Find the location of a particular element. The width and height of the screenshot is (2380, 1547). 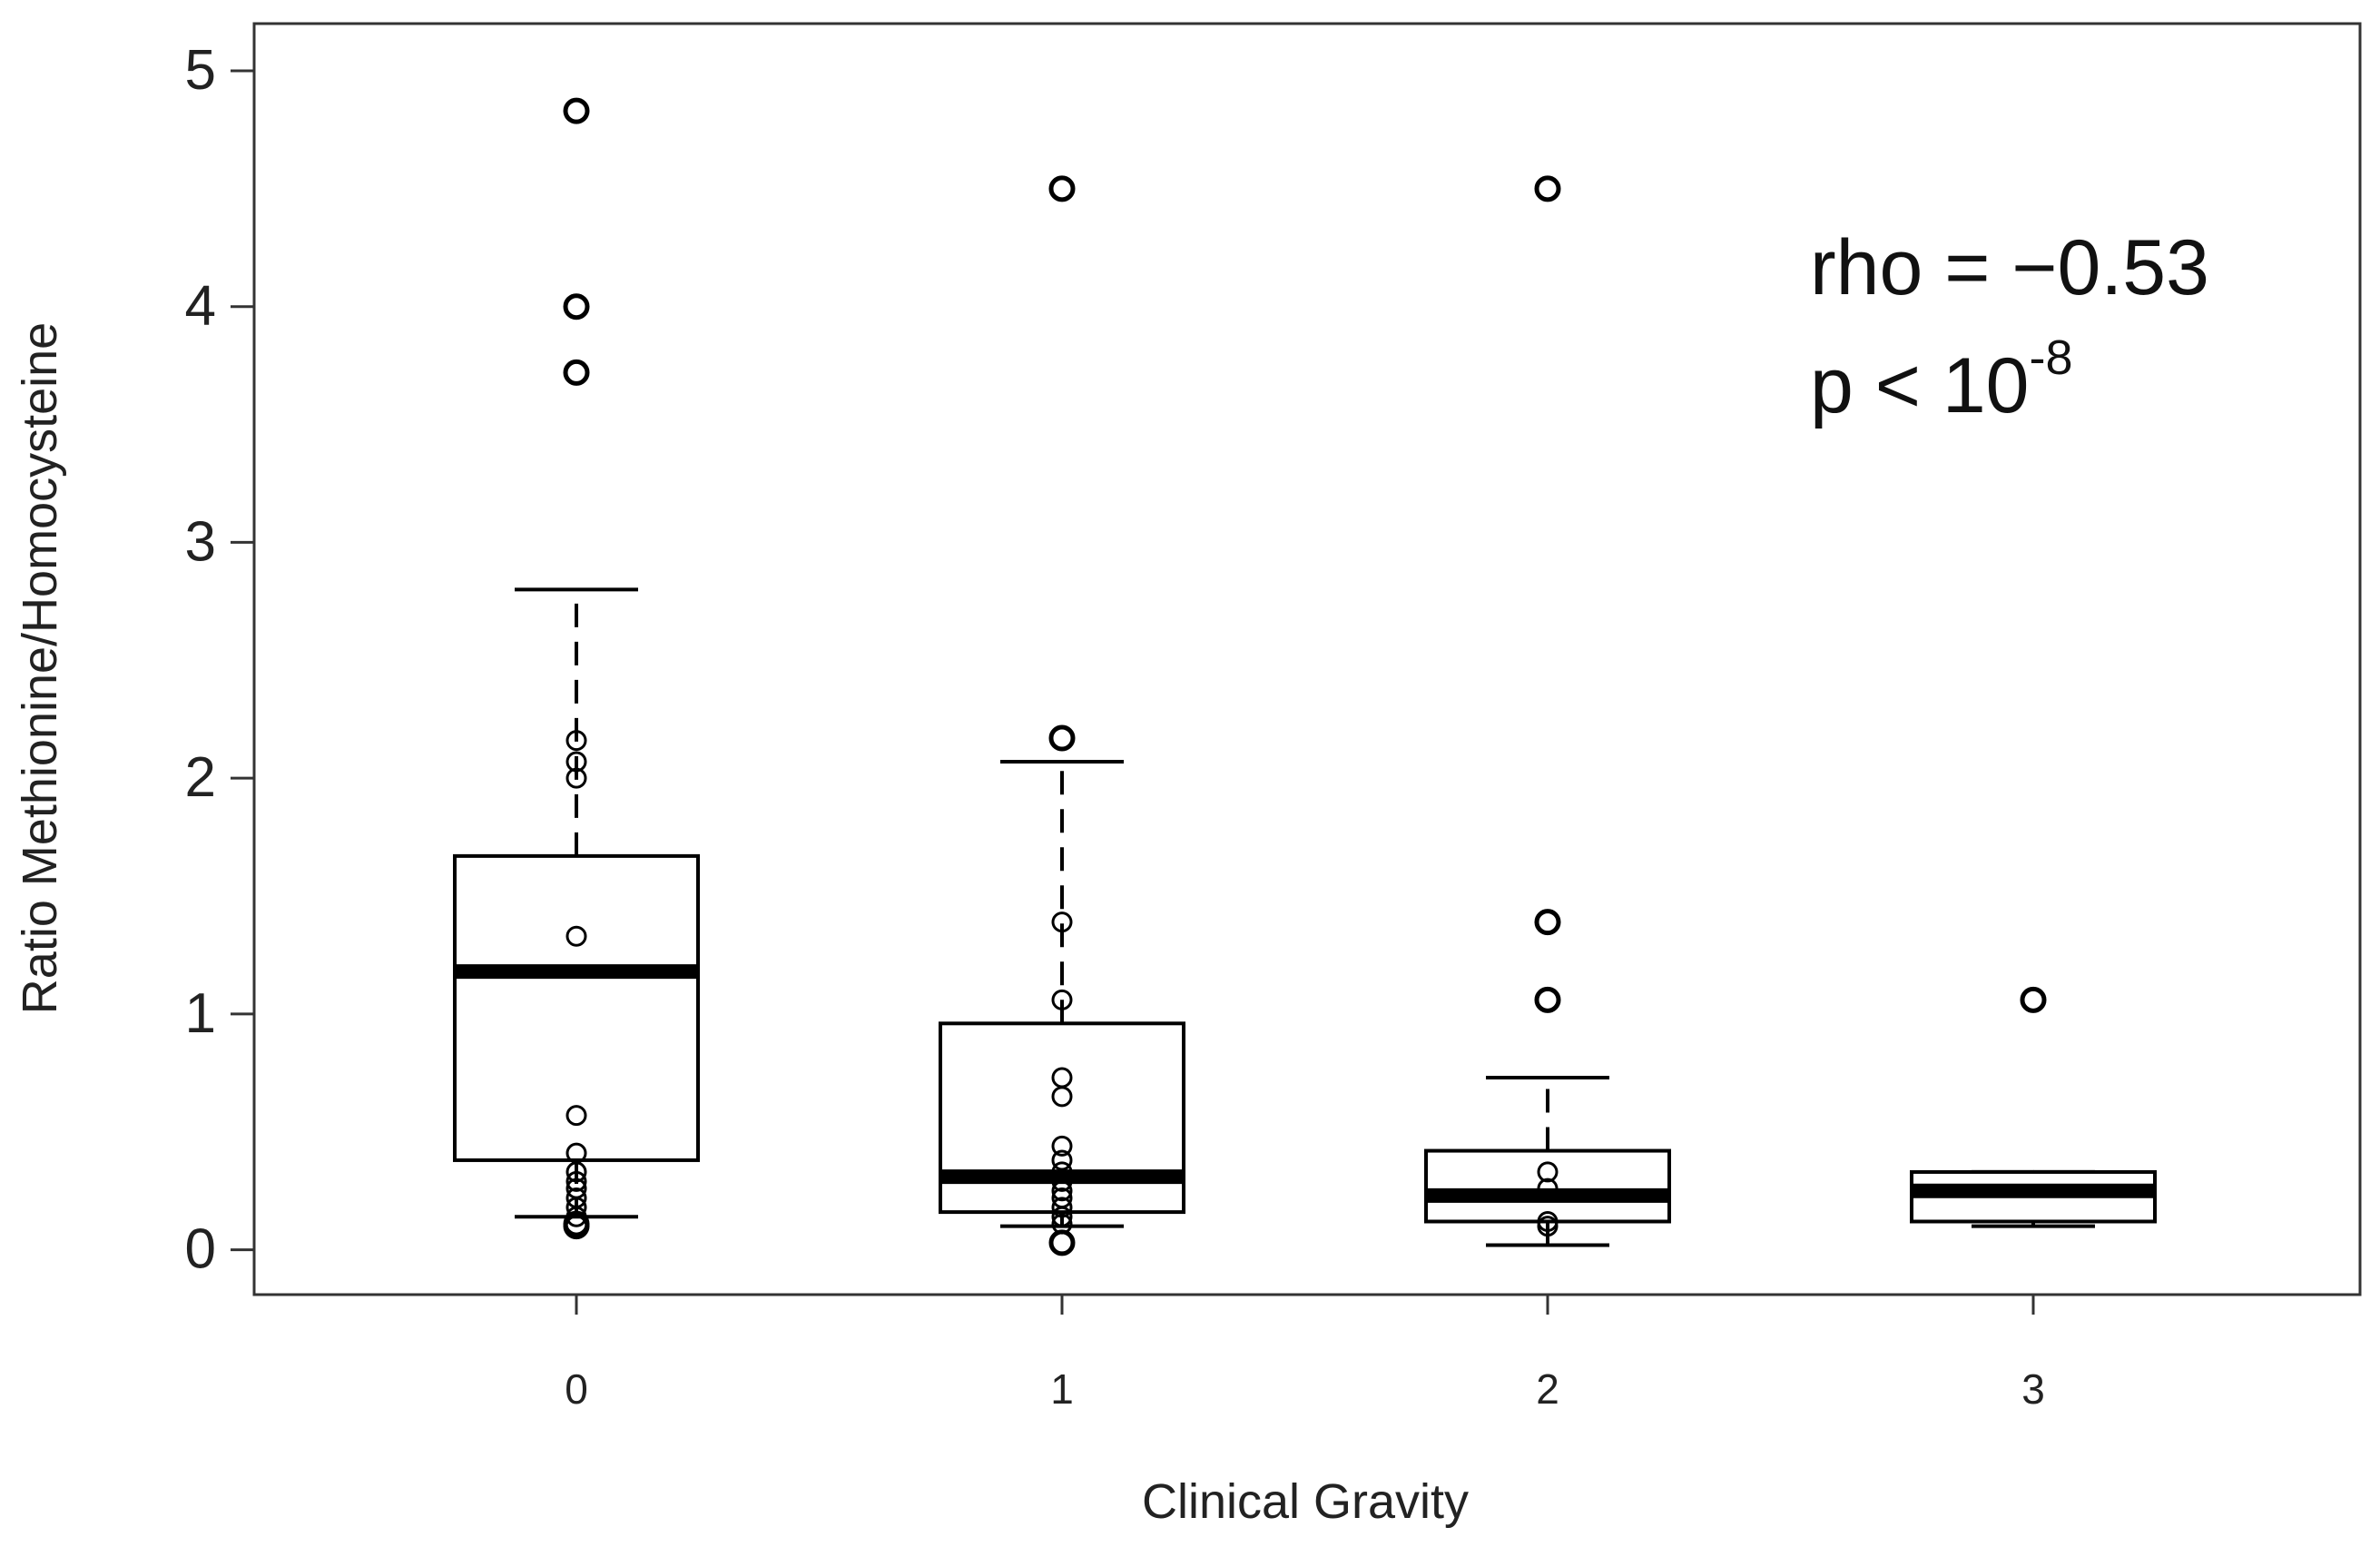

rho-annotation: rho = −0.53 is located at coordinates (2010, 268).